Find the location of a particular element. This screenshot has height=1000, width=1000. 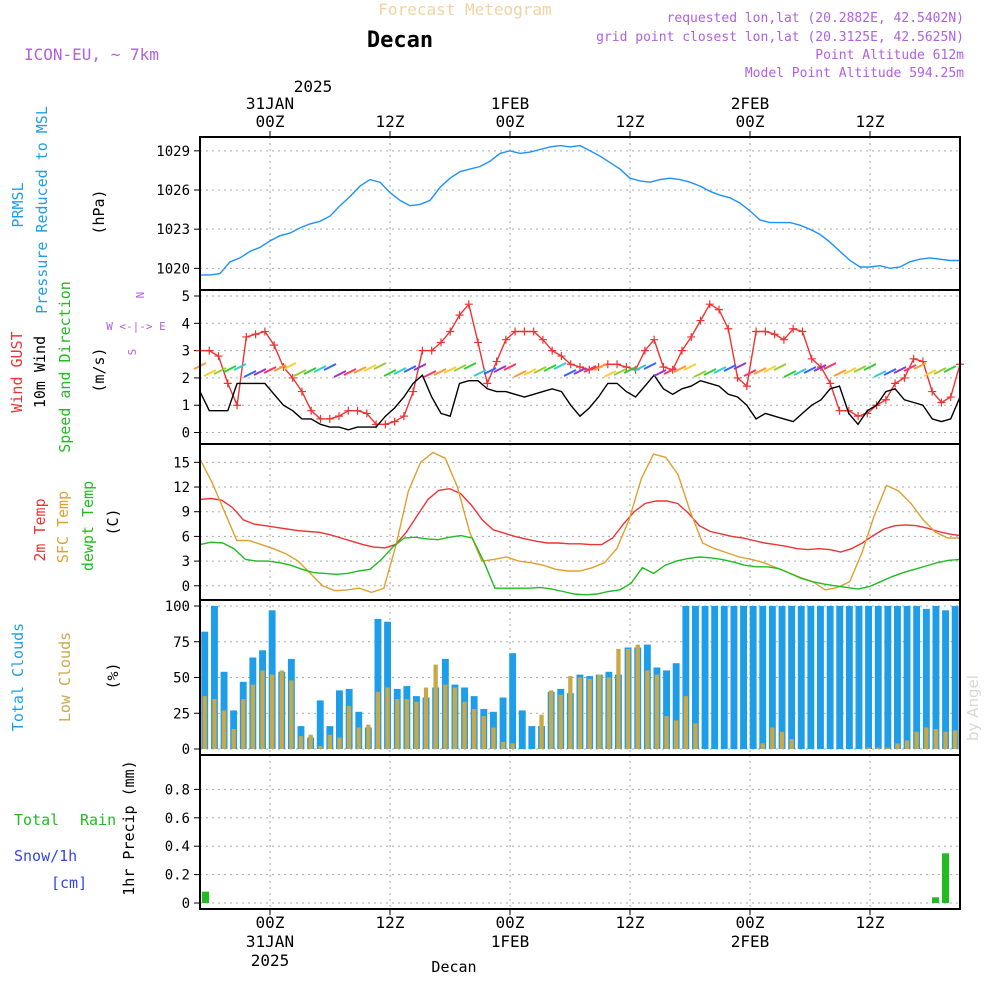

precip-snow-unit: [cm] is located at coordinates (69, 883).